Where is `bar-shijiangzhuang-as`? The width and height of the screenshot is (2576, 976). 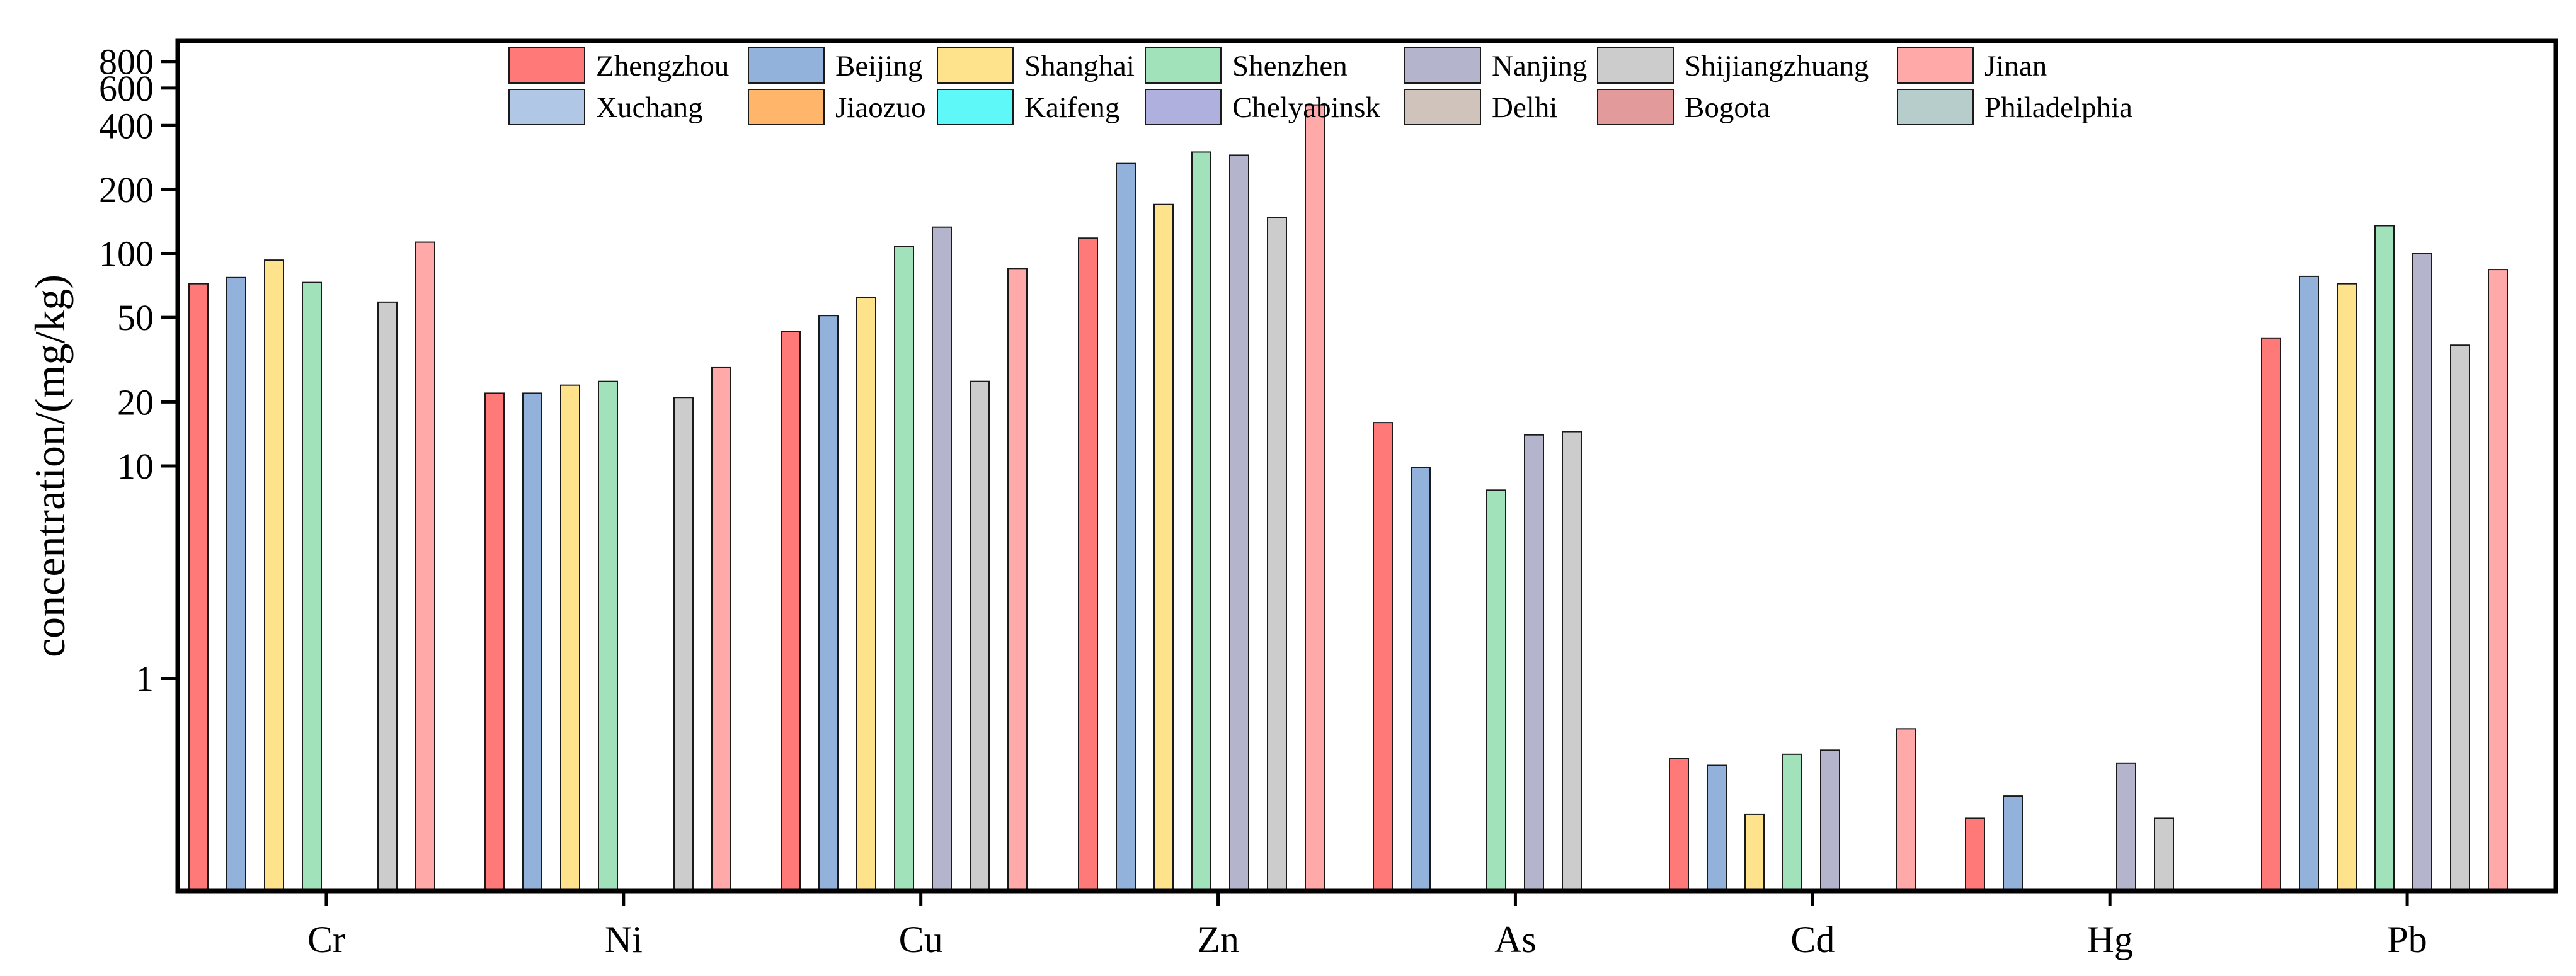
bar-shijiangzhuang-as is located at coordinates (1572, 661).